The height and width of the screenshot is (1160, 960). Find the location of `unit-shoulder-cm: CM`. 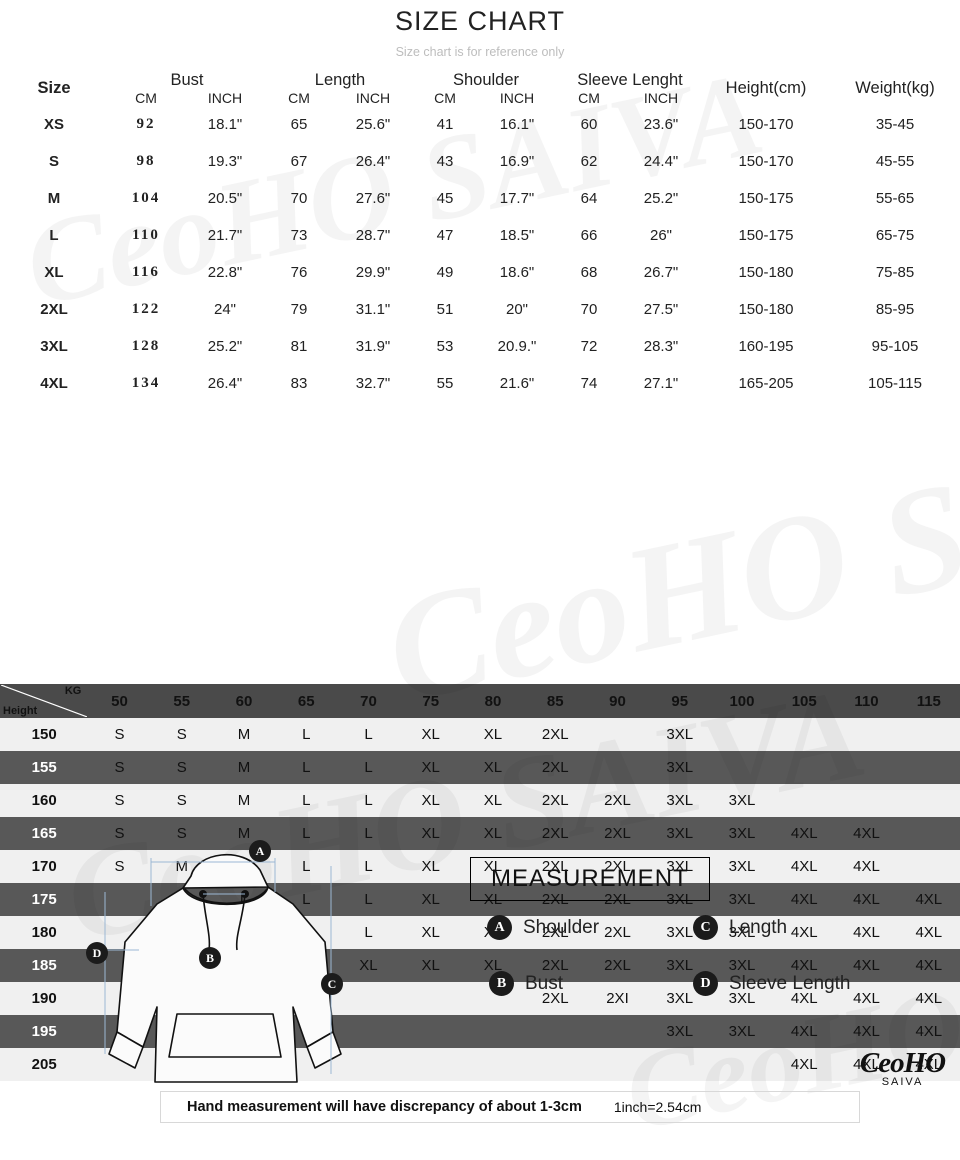

unit-shoulder-cm: CM is located at coordinates (445, 98).